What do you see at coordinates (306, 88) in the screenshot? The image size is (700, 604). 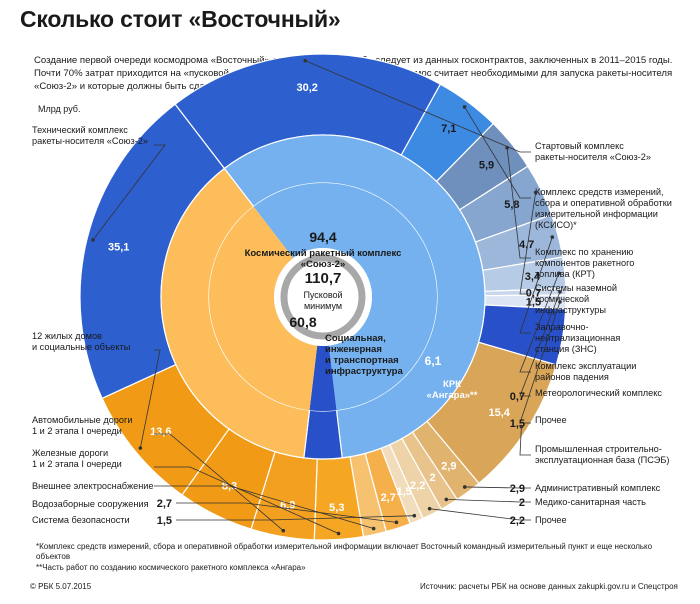 I see `outer-value-label: 30,2` at bounding box center [306, 88].